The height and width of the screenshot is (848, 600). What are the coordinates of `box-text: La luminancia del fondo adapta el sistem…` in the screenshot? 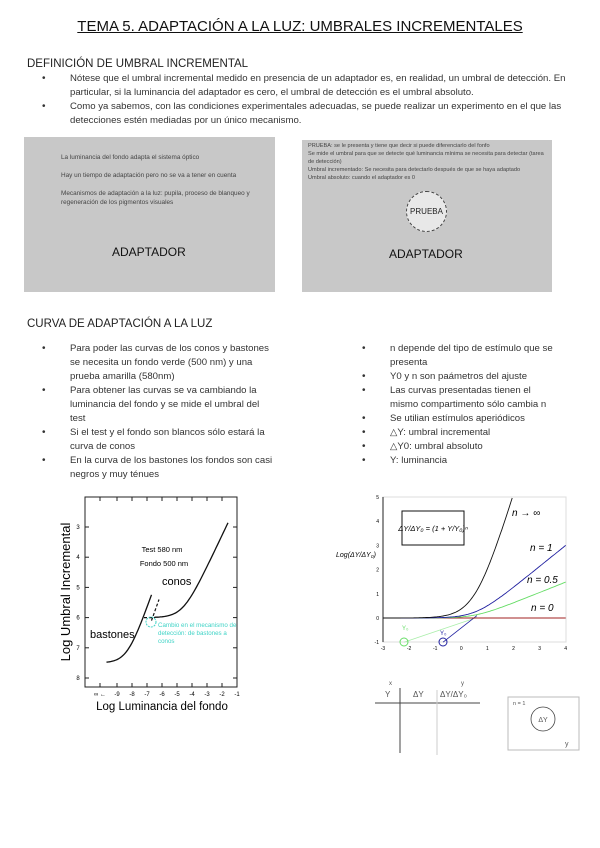 It's located at (130, 157).